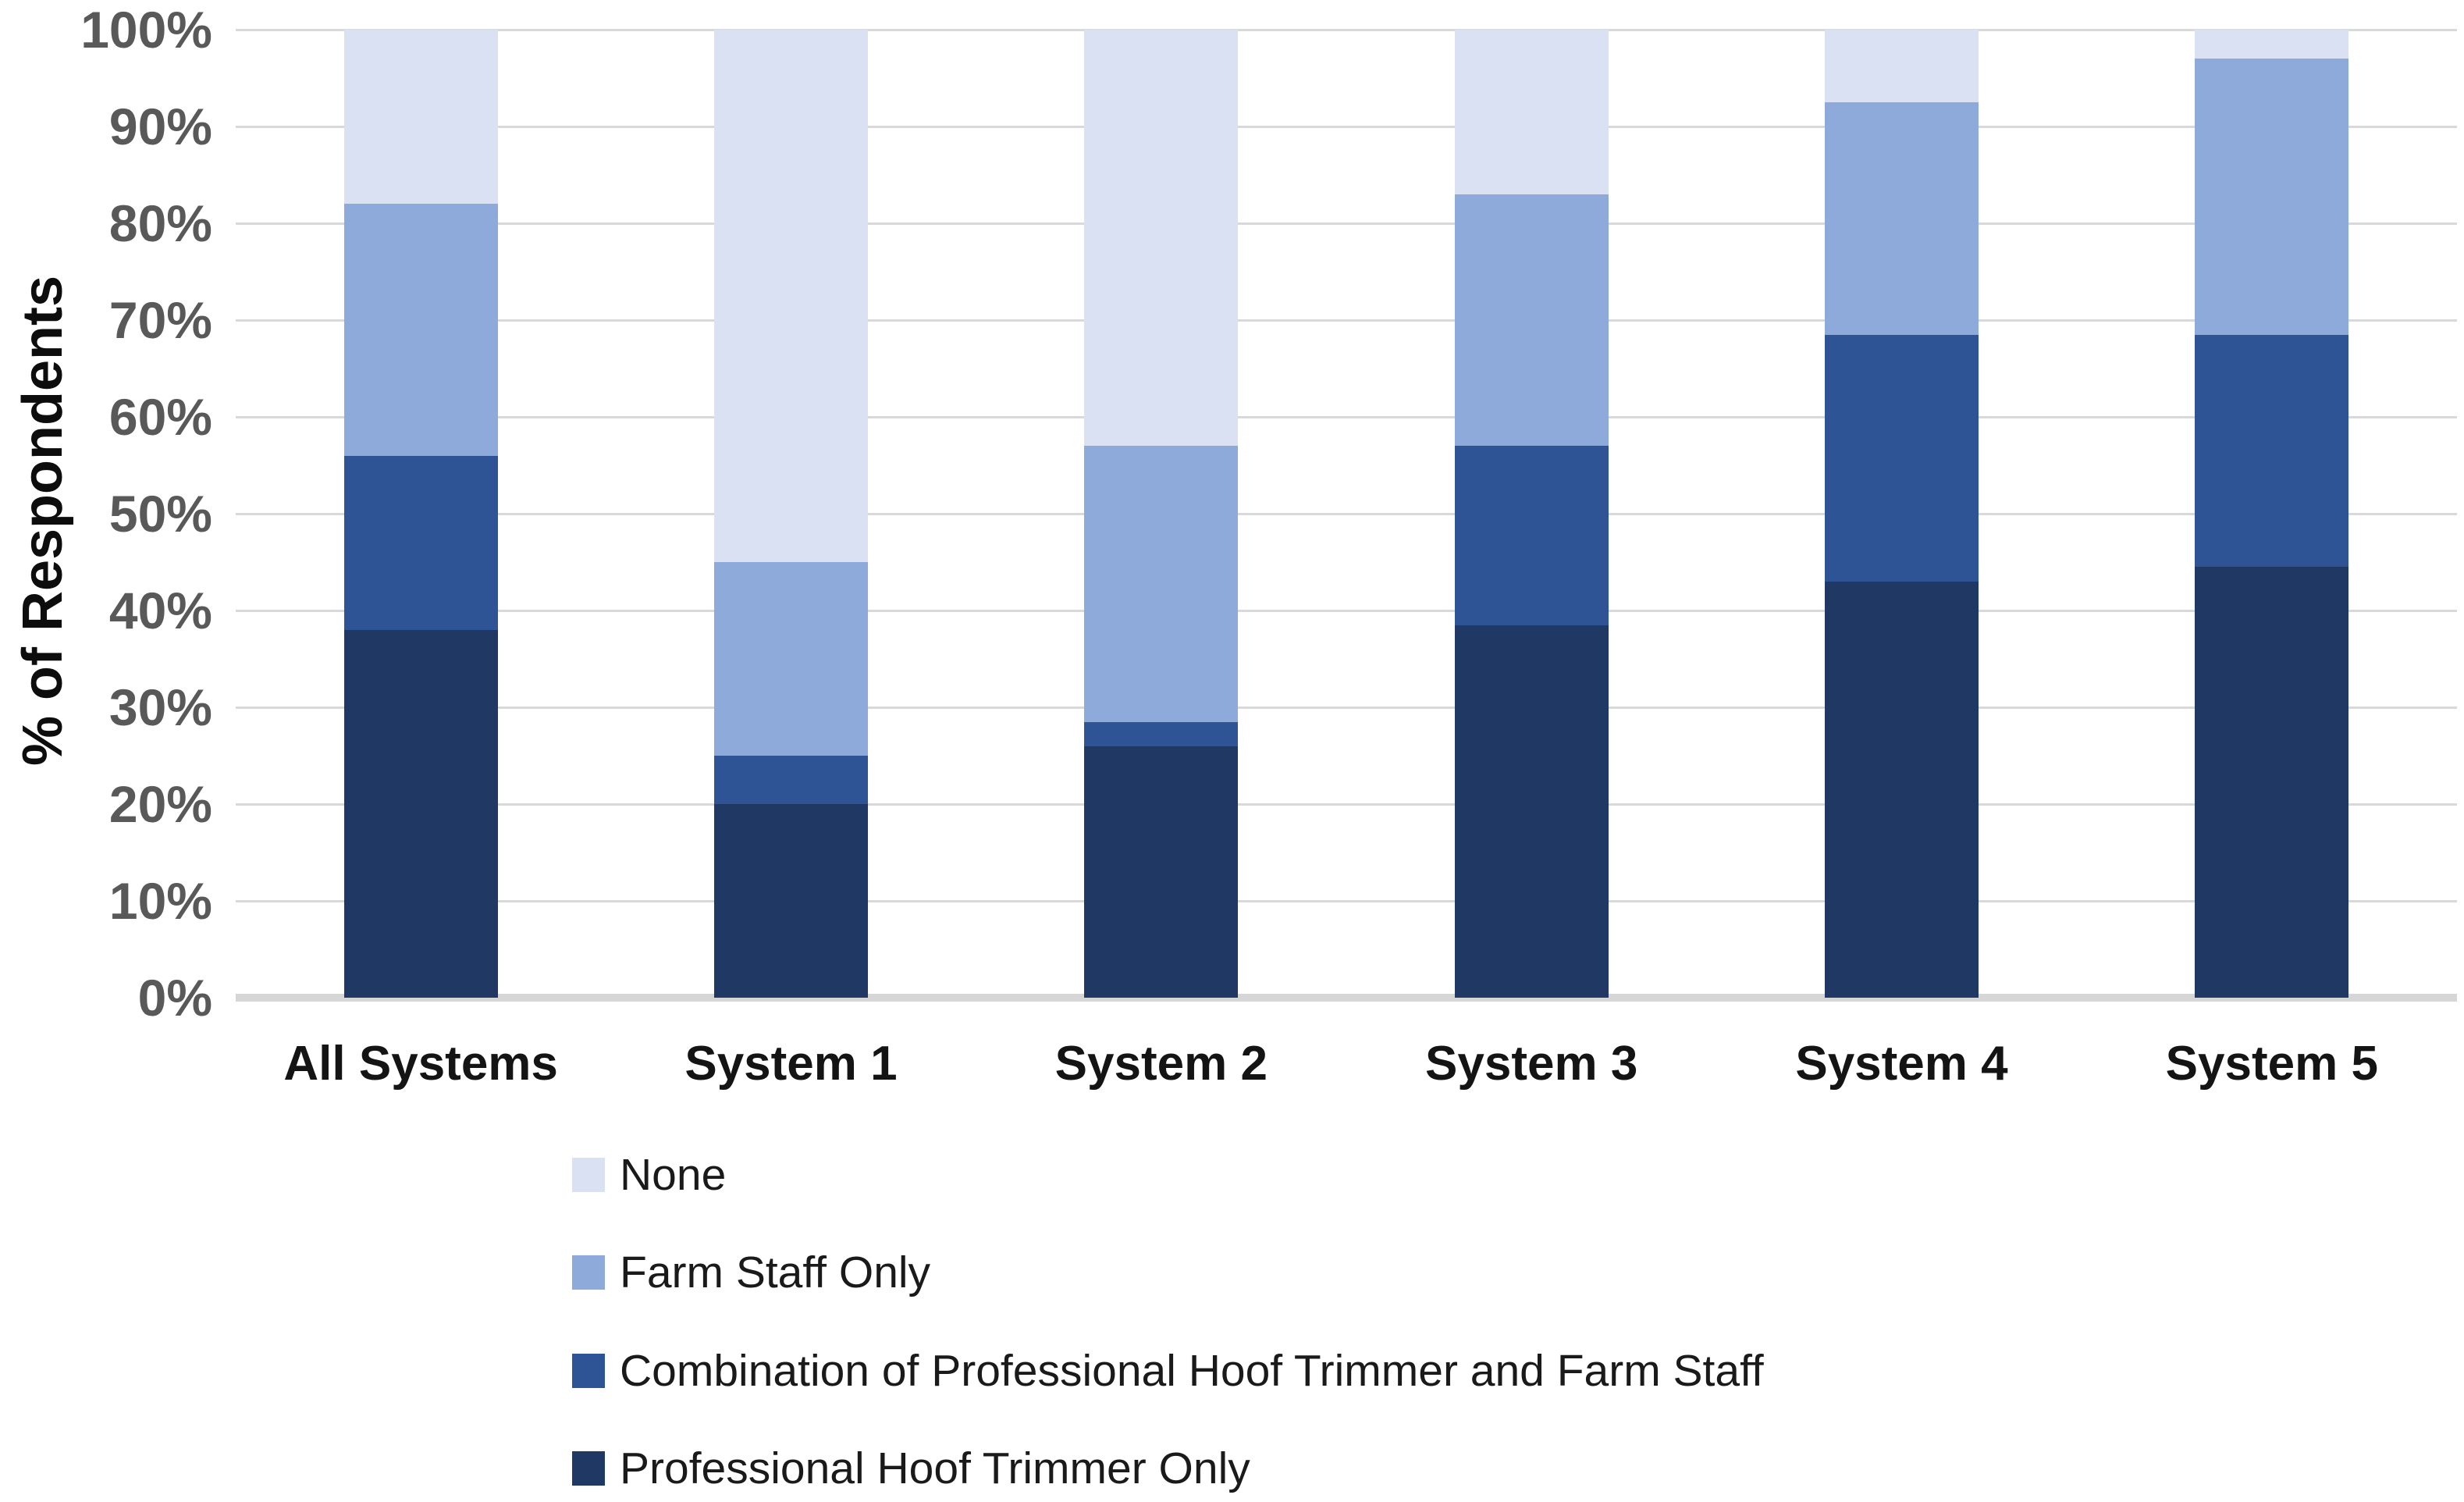 Image resolution: width=2464 pixels, height=1502 pixels. What do you see at coordinates (146, 30) in the screenshot?
I see `y-tick-label-100: 100%` at bounding box center [146, 30].